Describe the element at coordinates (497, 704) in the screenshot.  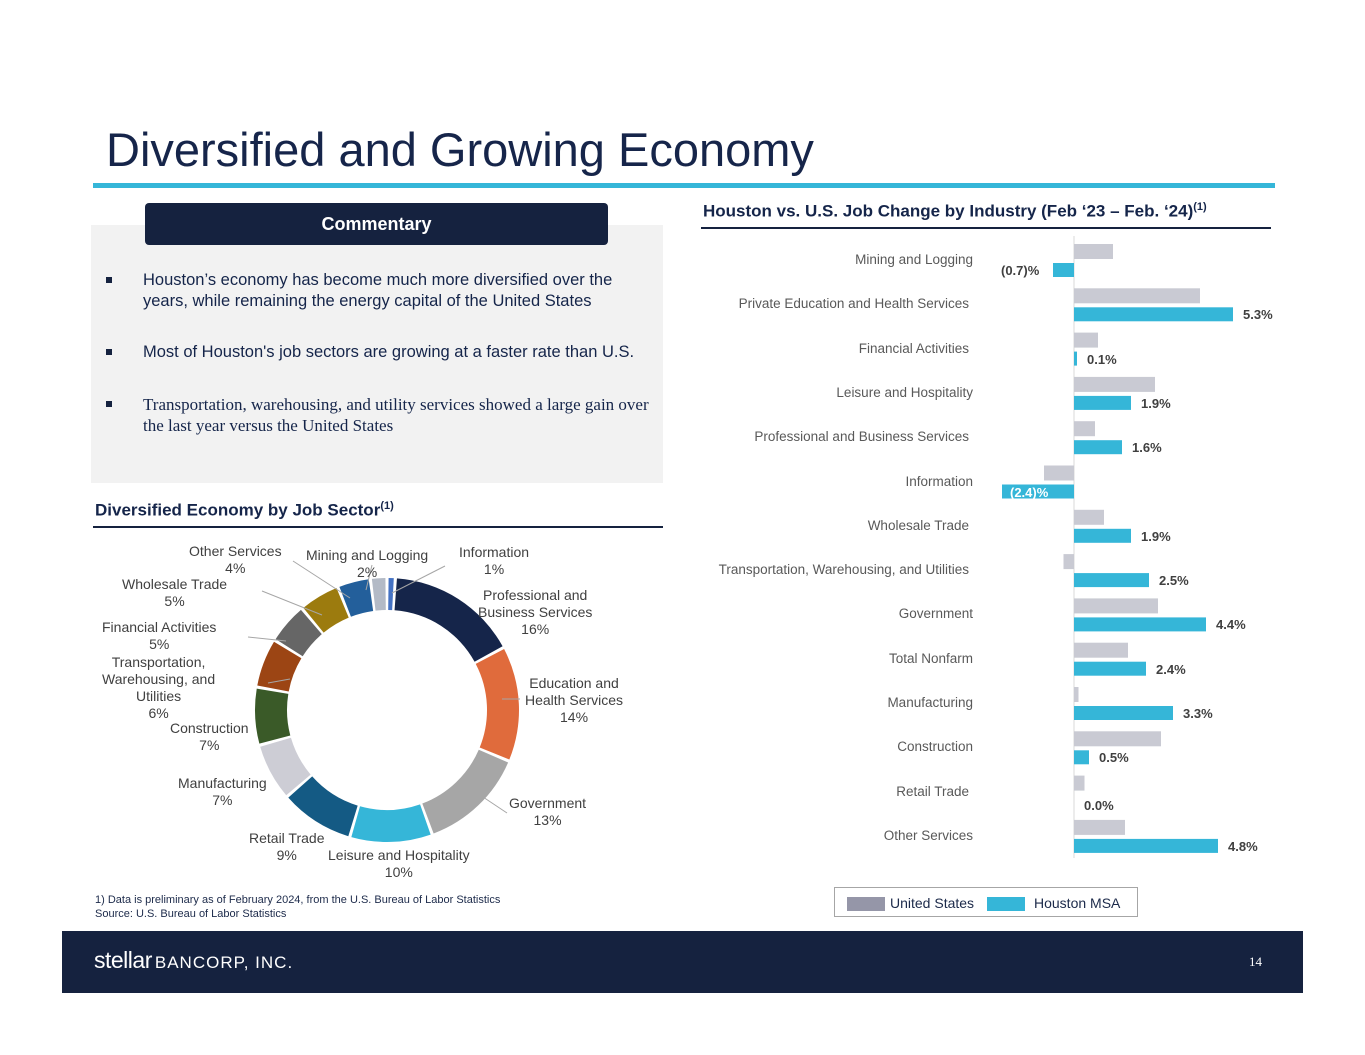
I see `pie-slice-education-and-health-services` at that location.